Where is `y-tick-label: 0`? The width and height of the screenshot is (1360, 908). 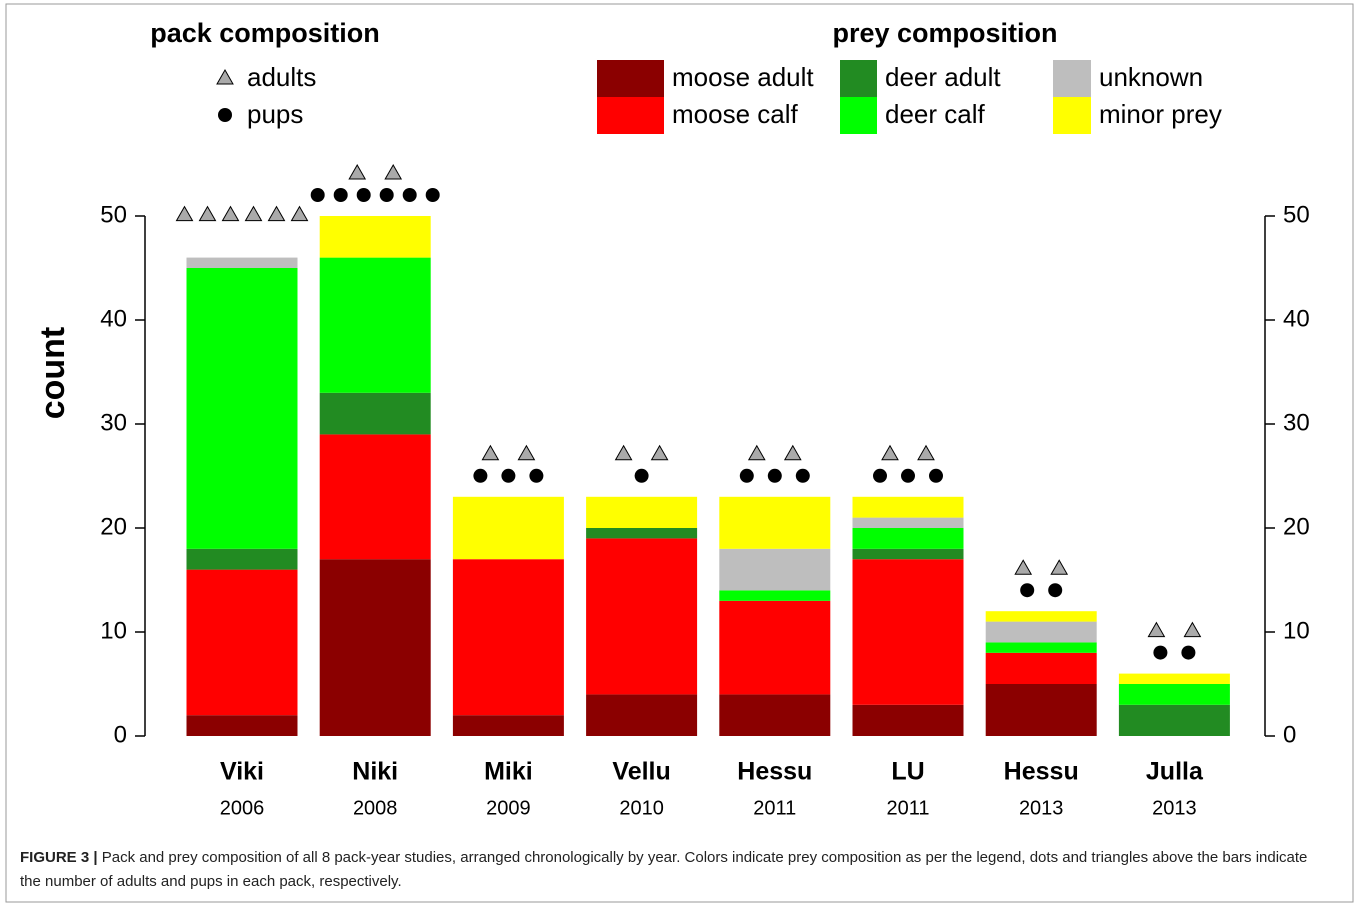 y-tick-label: 0 is located at coordinates (120, 734).